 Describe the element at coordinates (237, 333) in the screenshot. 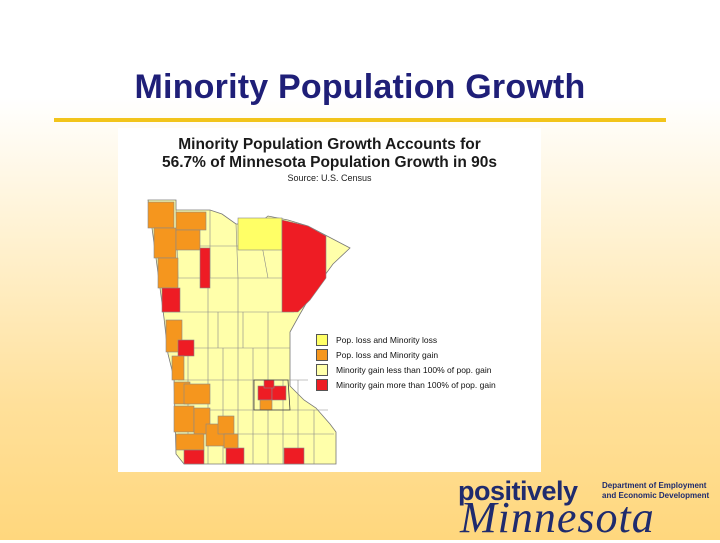

I see `county-fills` at that location.